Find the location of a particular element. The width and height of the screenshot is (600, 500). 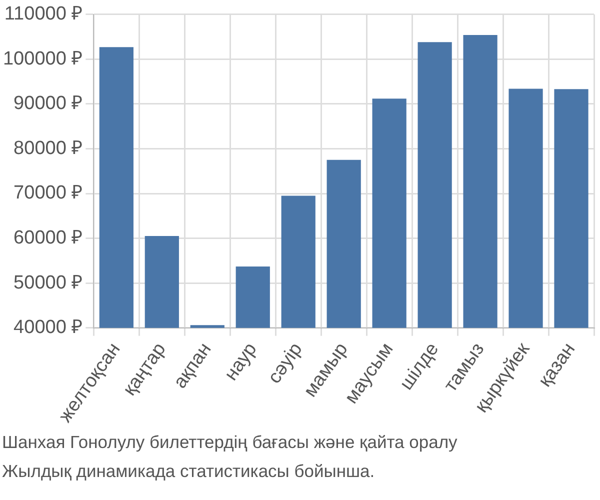

y-tick-label: 90000 ₽ is located at coordinates (48, 103).